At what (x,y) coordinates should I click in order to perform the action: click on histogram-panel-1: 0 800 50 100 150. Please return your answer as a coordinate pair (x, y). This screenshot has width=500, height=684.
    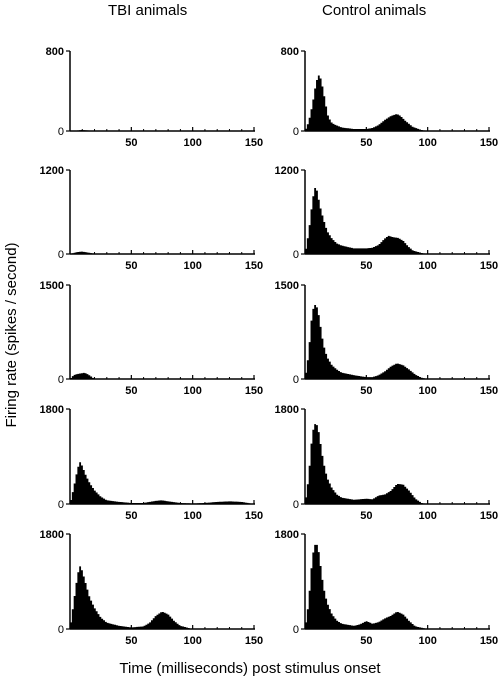
    Looking at the image, I should click on (155, 97).